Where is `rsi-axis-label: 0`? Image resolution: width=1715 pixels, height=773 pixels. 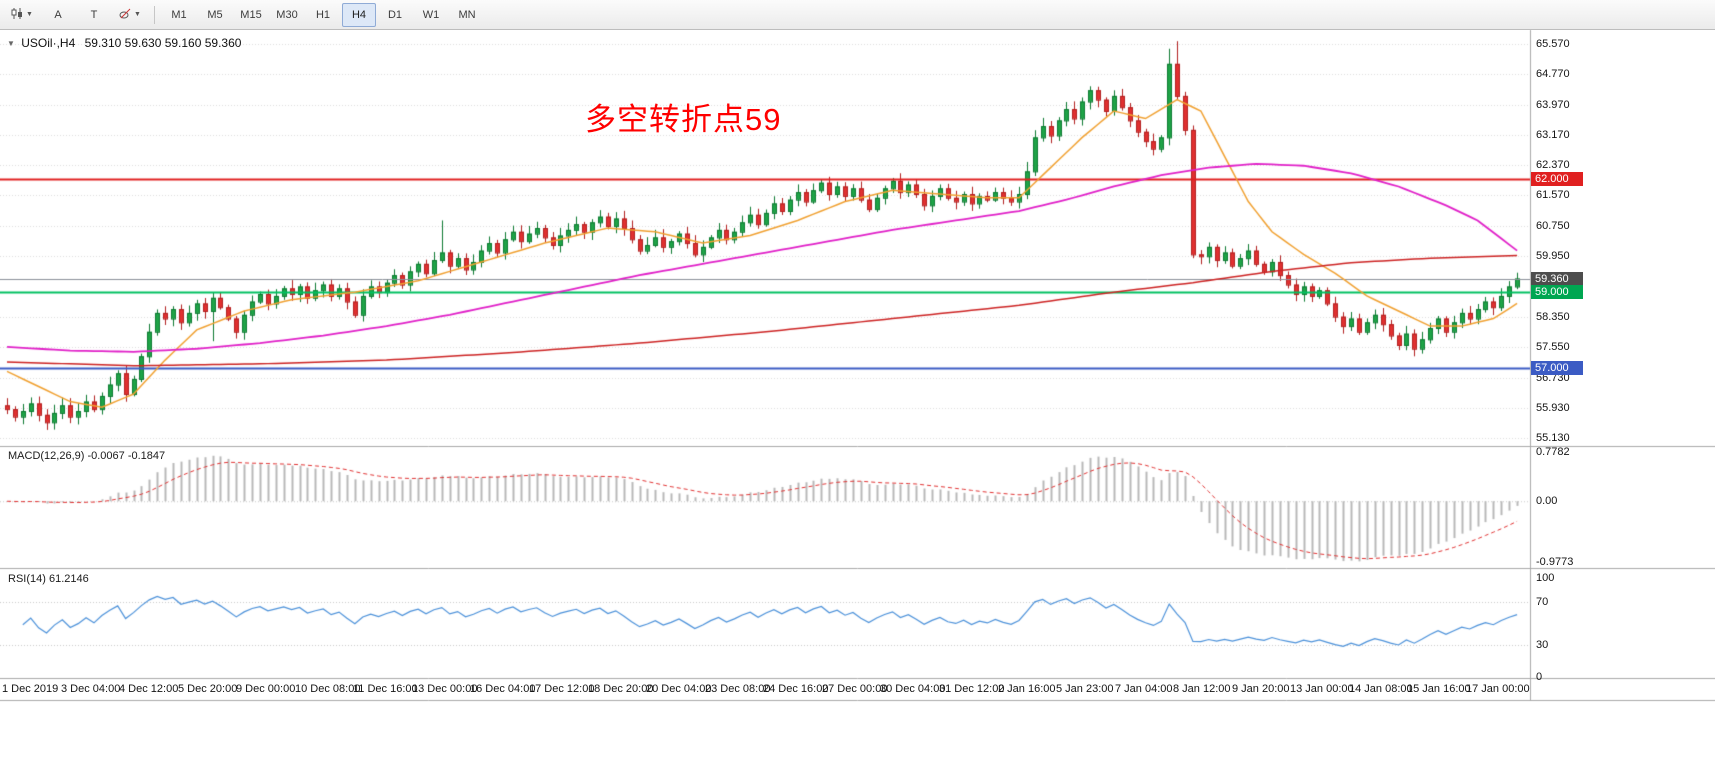 rsi-axis-label: 0 is located at coordinates (1539, 677).